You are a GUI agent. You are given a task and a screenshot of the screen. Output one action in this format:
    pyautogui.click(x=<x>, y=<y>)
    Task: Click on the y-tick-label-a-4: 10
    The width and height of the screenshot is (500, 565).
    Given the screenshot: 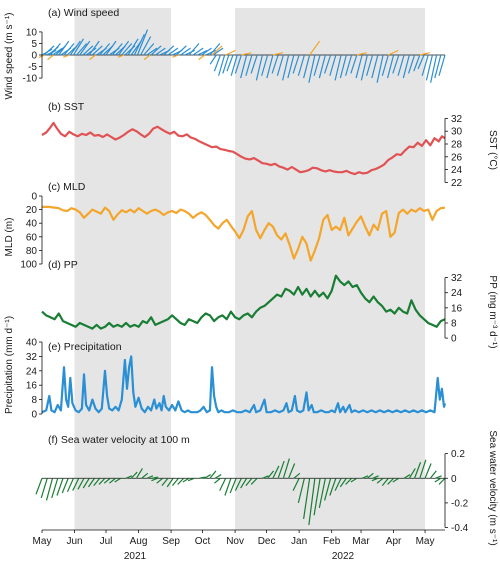 What is the action you would take?
    pyautogui.click(x=32, y=32)
    